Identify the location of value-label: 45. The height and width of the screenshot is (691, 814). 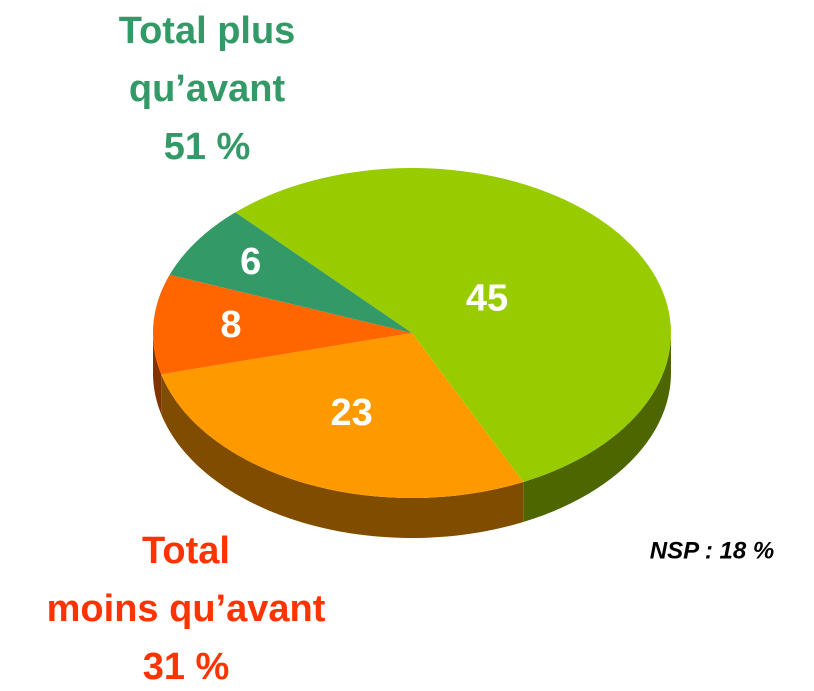
(487, 299).